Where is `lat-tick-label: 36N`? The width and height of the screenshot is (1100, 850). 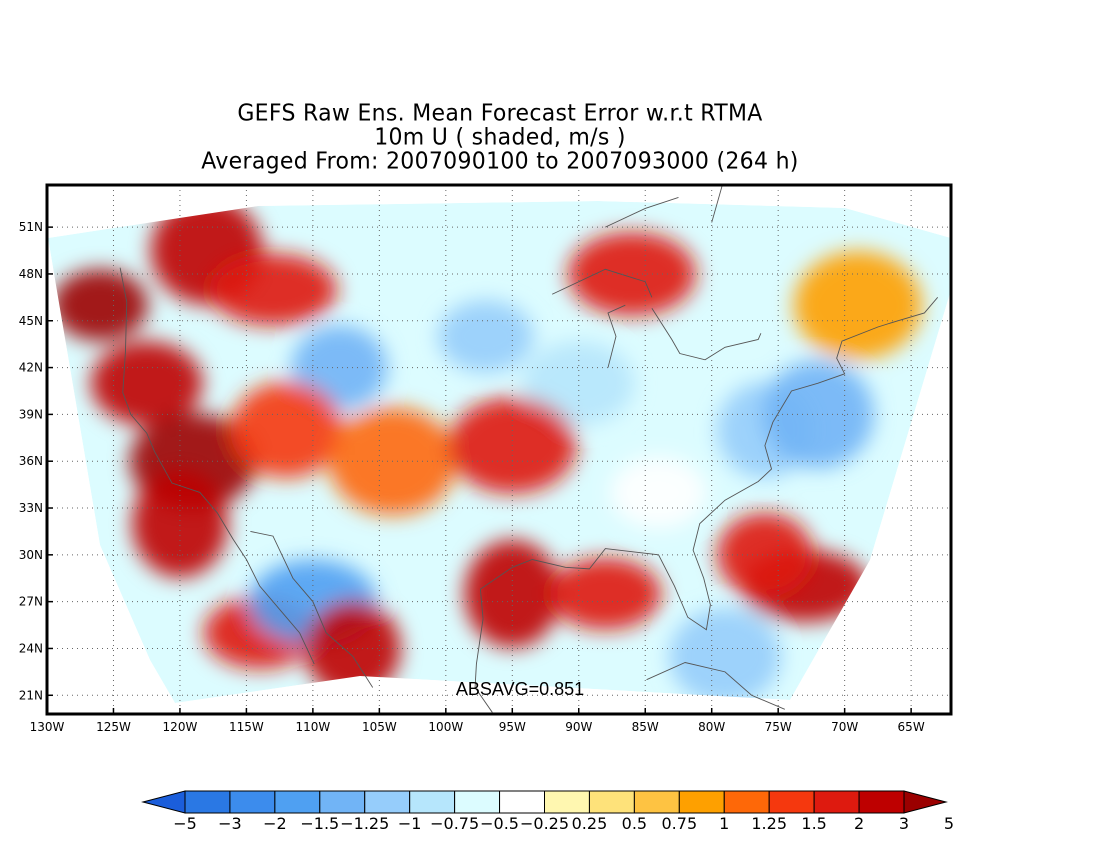 lat-tick-label: 36N is located at coordinates (31, 461).